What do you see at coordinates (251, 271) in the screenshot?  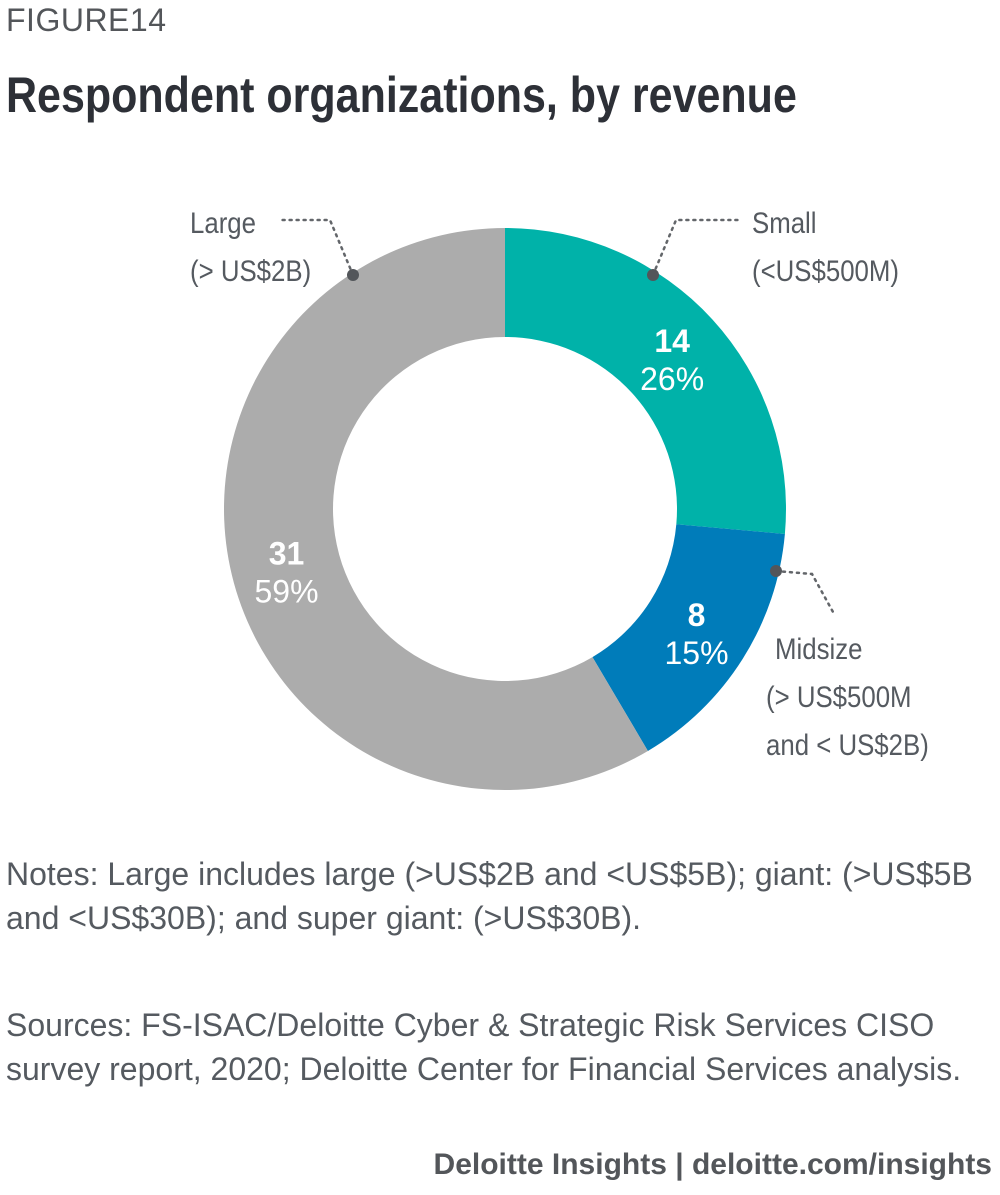 I see `legend-label-large-line2: (> US$2B)` at bounding box center [251, 271].